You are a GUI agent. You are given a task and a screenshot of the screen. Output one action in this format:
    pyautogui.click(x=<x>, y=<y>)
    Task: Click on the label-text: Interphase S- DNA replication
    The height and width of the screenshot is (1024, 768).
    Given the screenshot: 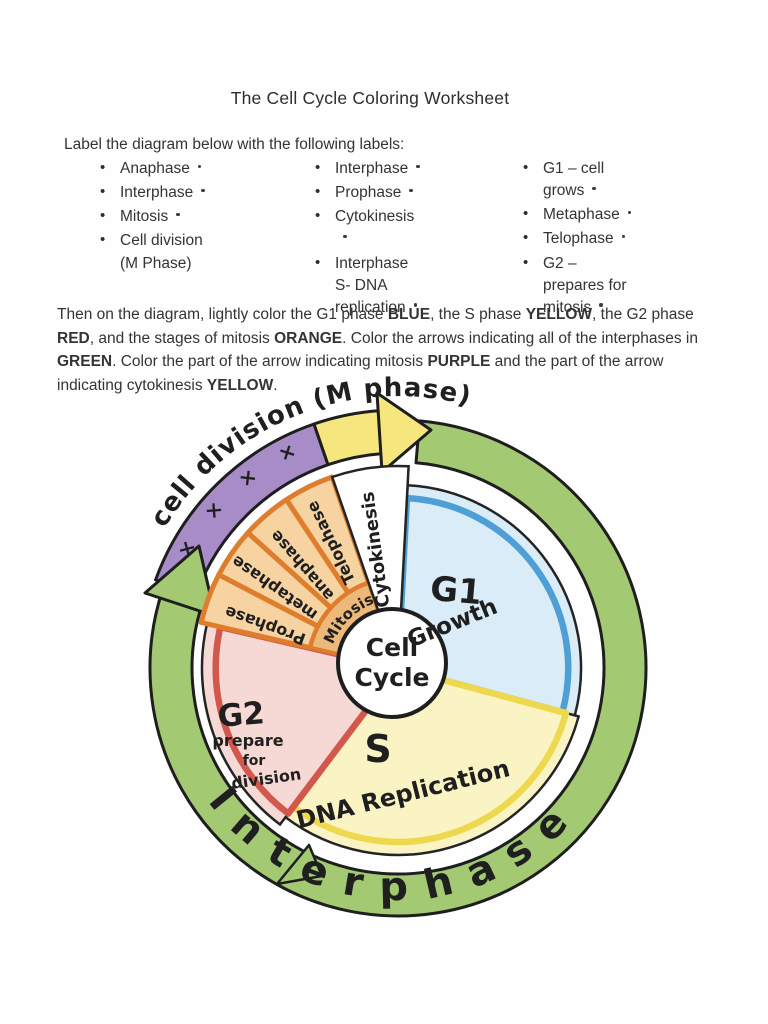 What is the action you would take?
    pyautogui.click(x=376, y=285)
    